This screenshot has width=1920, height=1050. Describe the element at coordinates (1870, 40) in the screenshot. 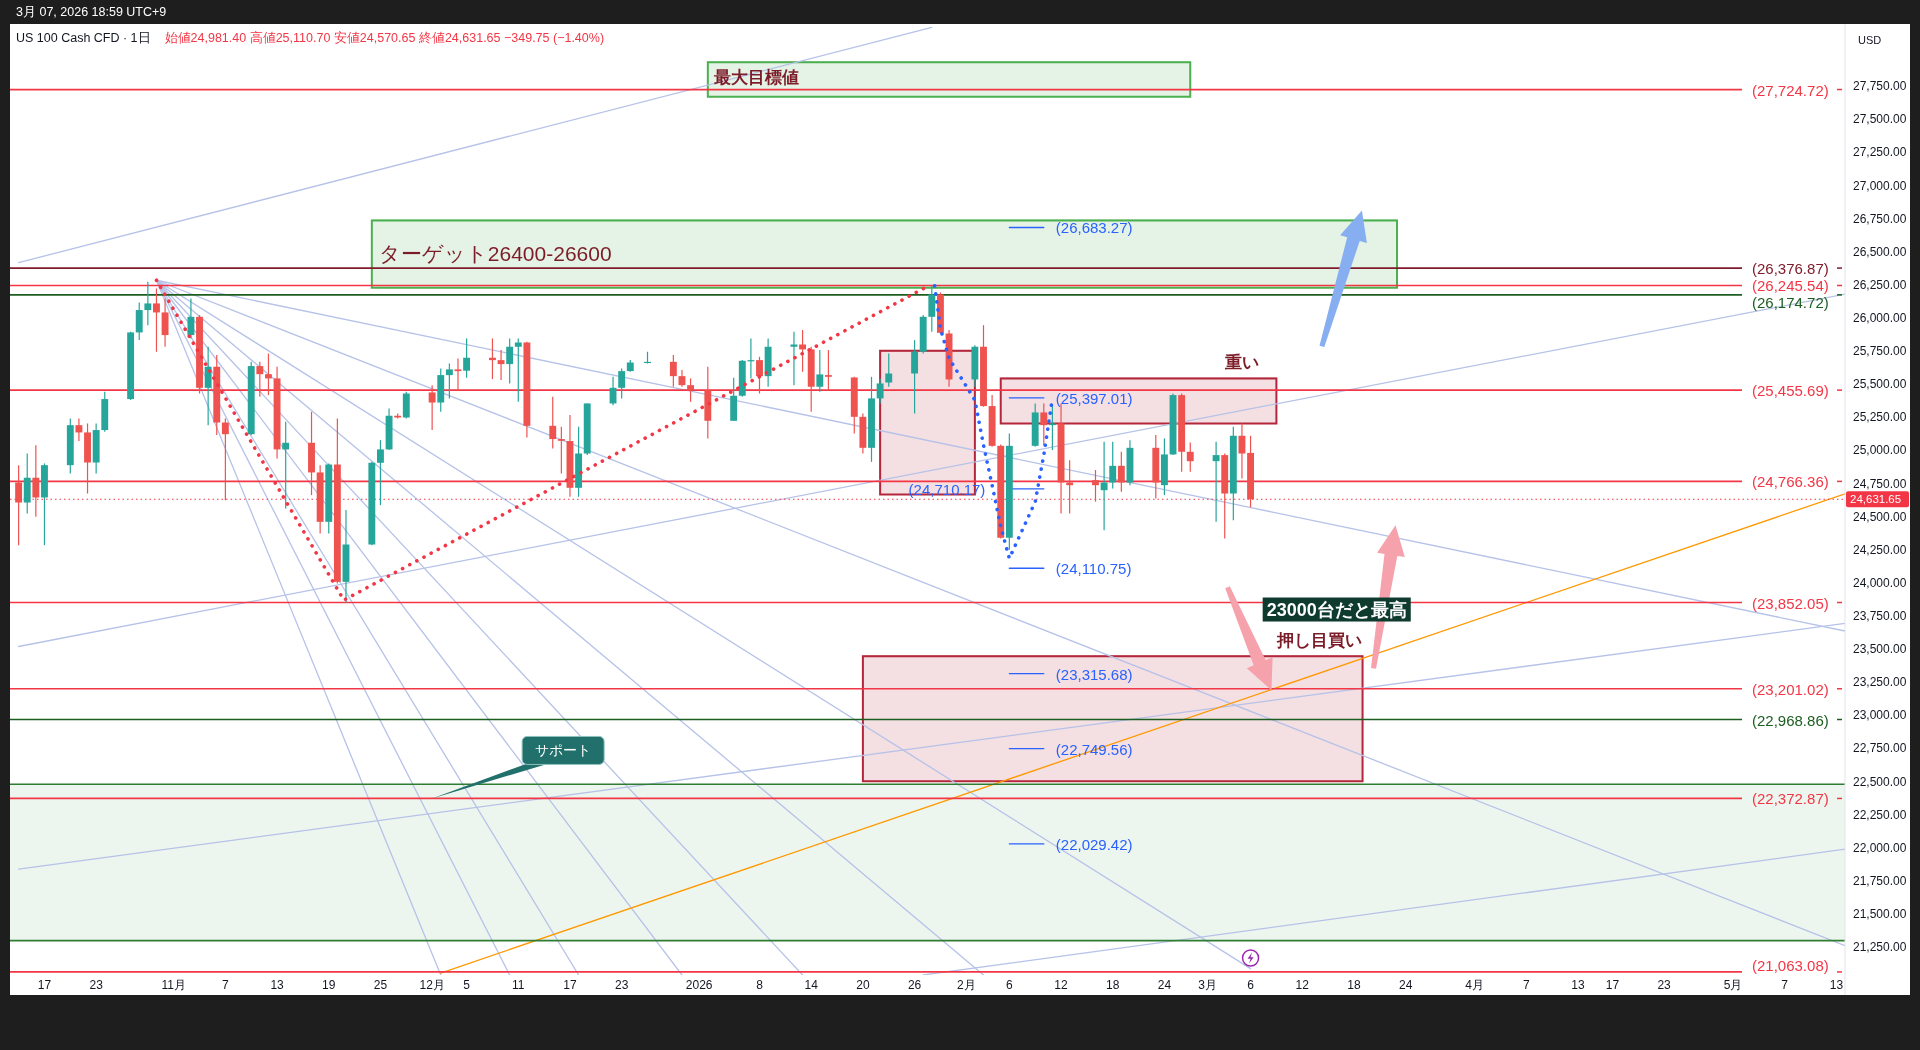

I see `y-axis-title: USD` at that location.